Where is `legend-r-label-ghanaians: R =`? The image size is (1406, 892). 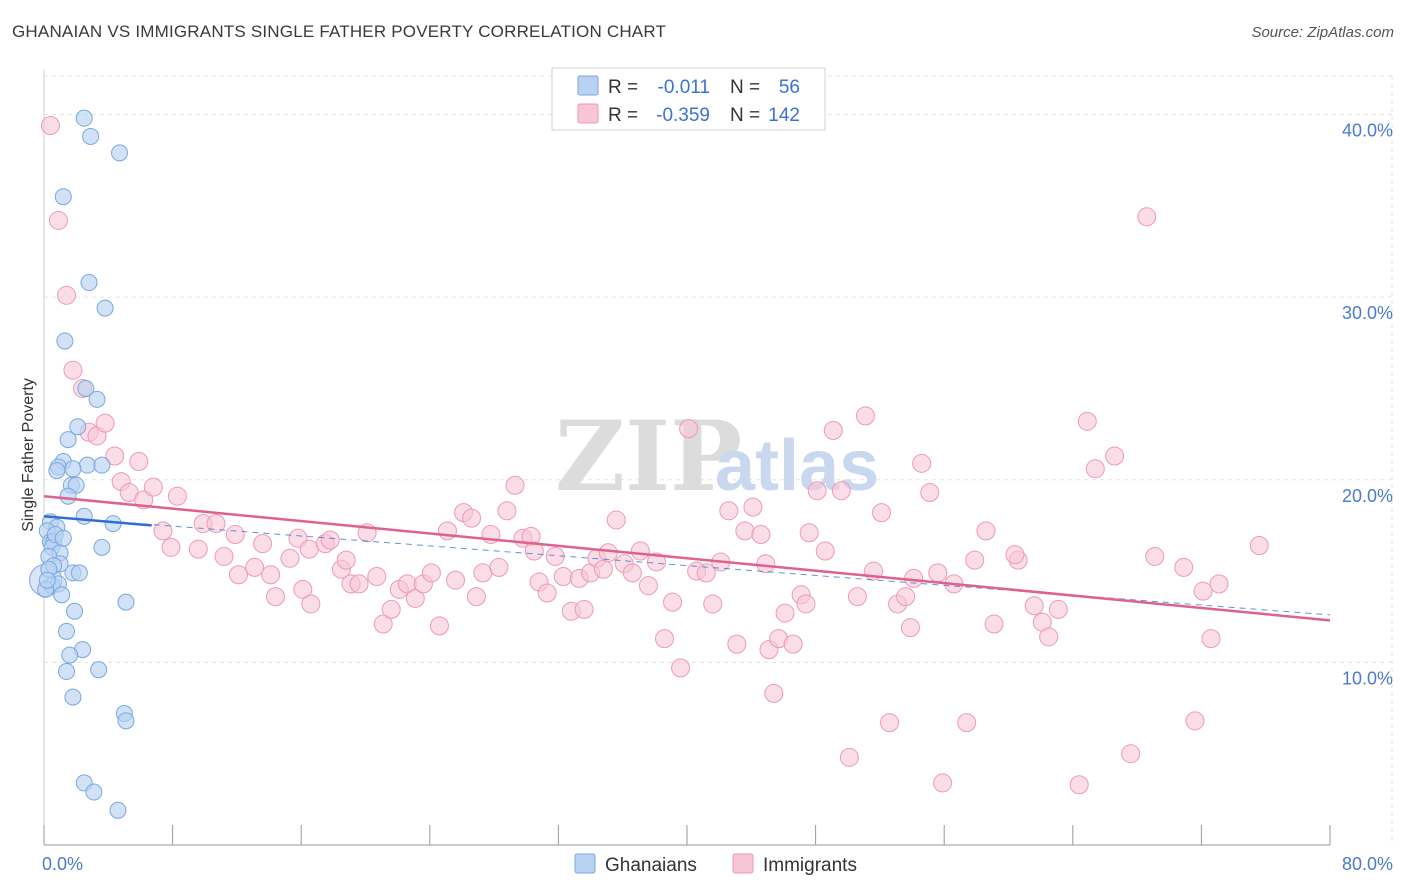 legend-r-label-ghanaians: R = is located at coordinates (623, 87).